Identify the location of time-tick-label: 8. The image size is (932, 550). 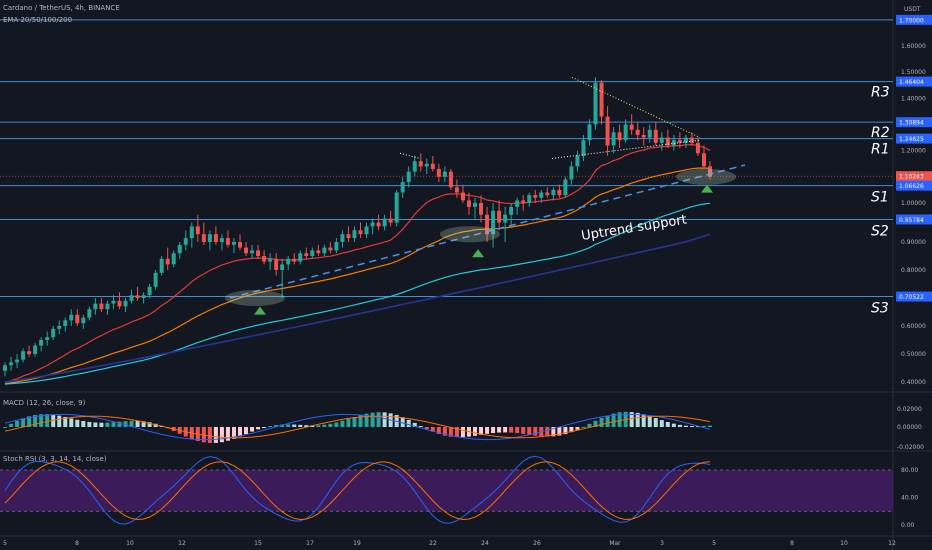
(792, 543).